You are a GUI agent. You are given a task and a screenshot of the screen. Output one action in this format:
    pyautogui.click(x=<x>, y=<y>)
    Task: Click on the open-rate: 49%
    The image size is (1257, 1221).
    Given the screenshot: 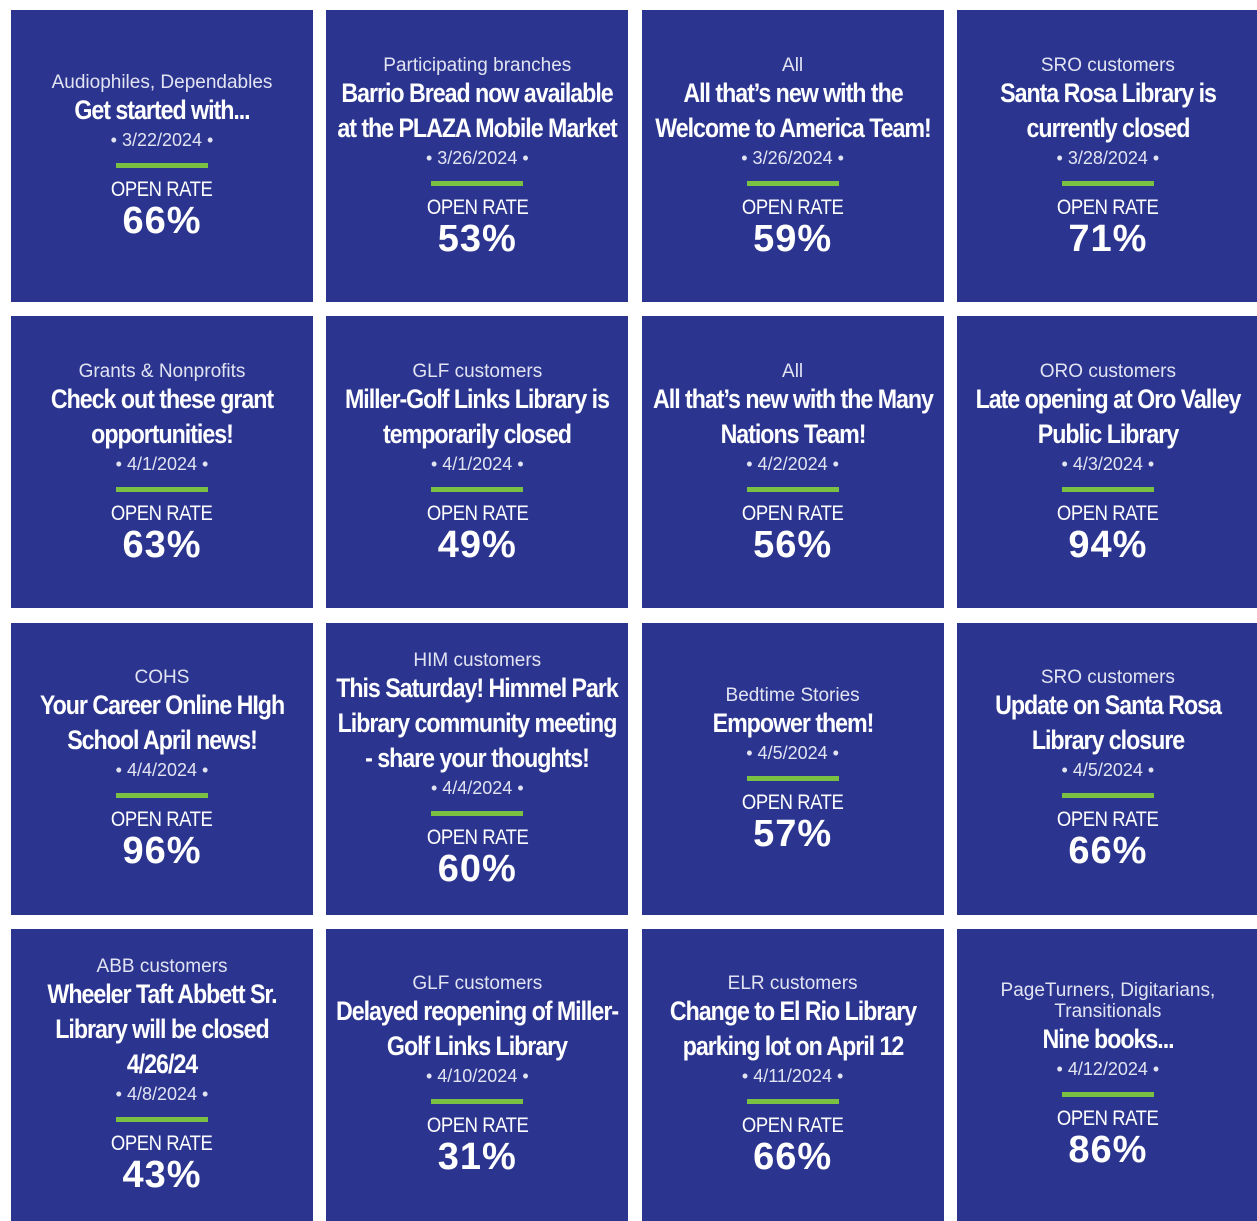 What is the action you would take?
    pyautogui.click(x=477, y=544)
    